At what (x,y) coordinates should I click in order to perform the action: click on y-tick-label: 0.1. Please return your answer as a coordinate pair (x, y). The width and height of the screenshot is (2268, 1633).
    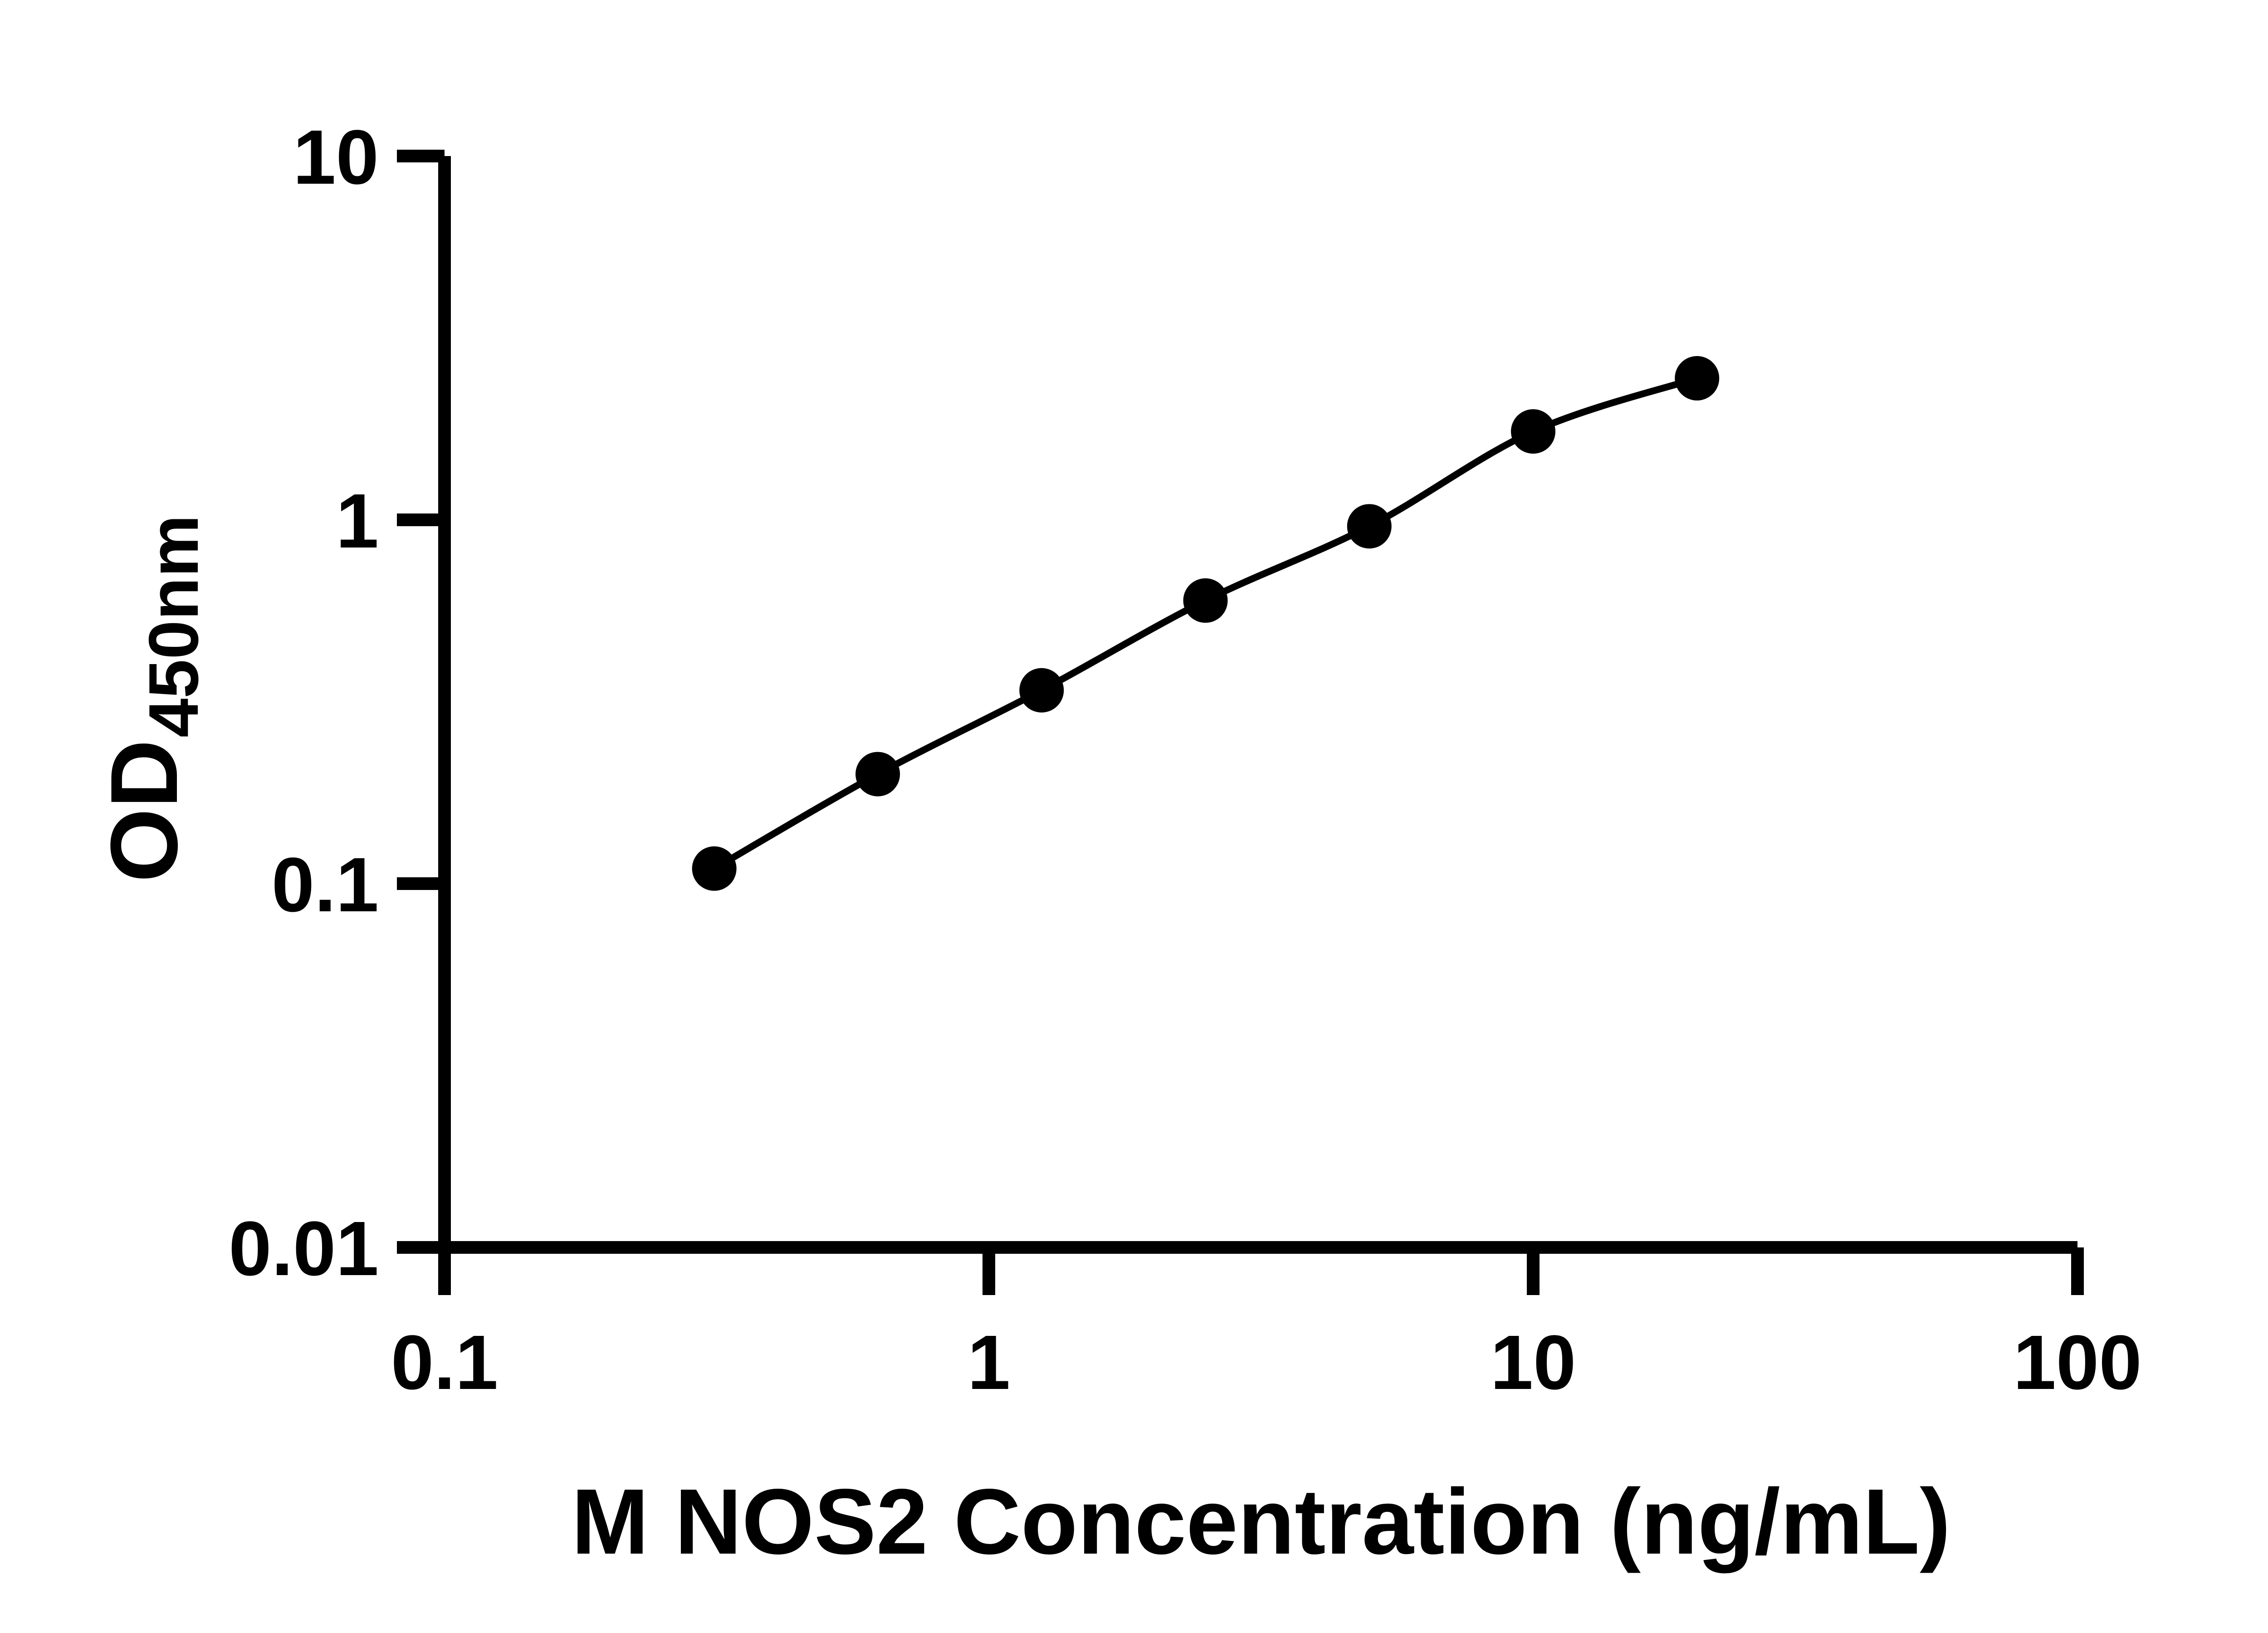
    Looking at the image, I should click on (325, 885).